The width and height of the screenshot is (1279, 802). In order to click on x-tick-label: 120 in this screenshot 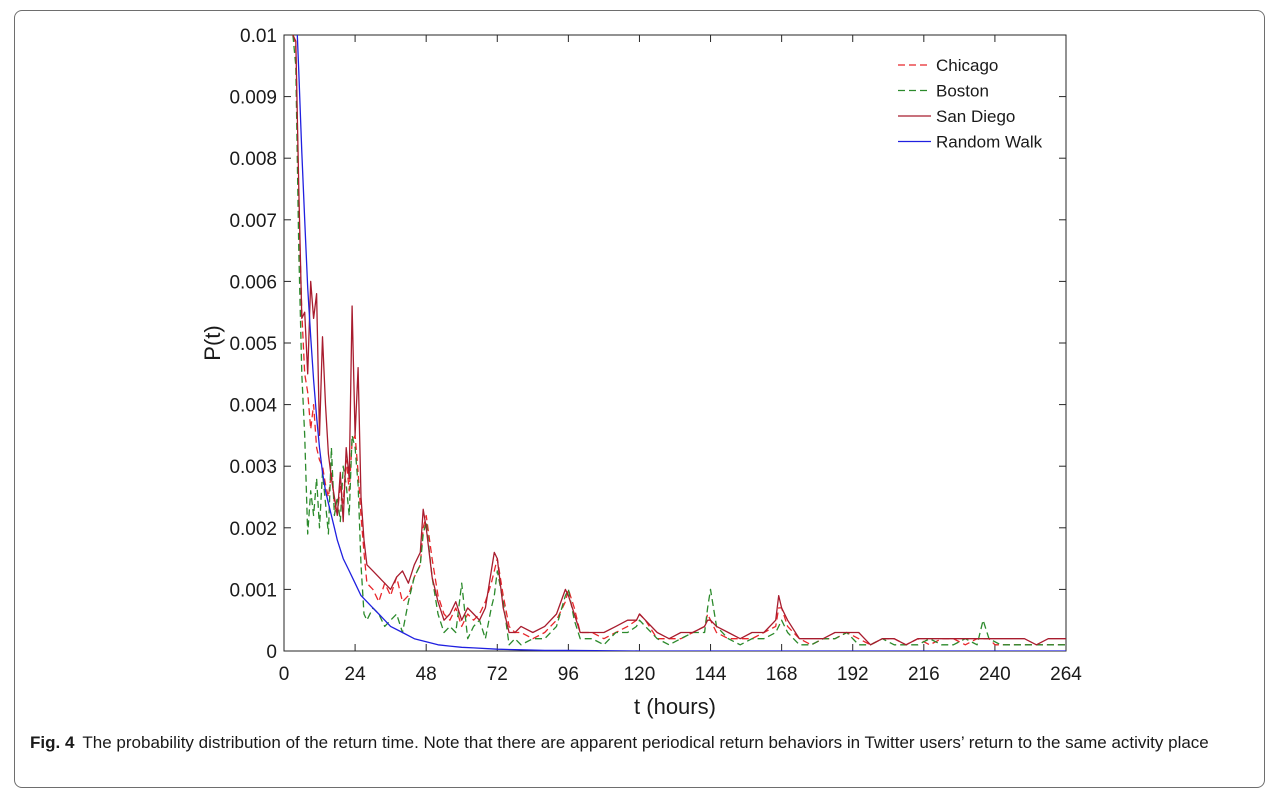, I will do `click(640, 674)`.